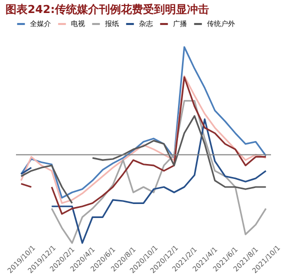  Describe the element at coordinates (107, 9) in the screenshot. I see `chart-title: 图表242:传统媒介刊例花费受到明显冲击` at that location.